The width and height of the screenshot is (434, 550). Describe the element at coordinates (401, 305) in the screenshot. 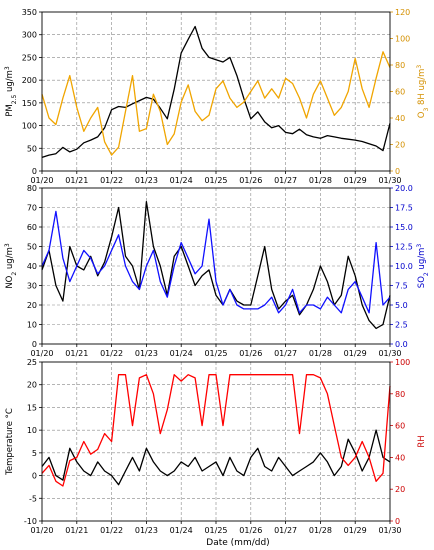

I see `y-tick-label-right: 5.0` at that location.